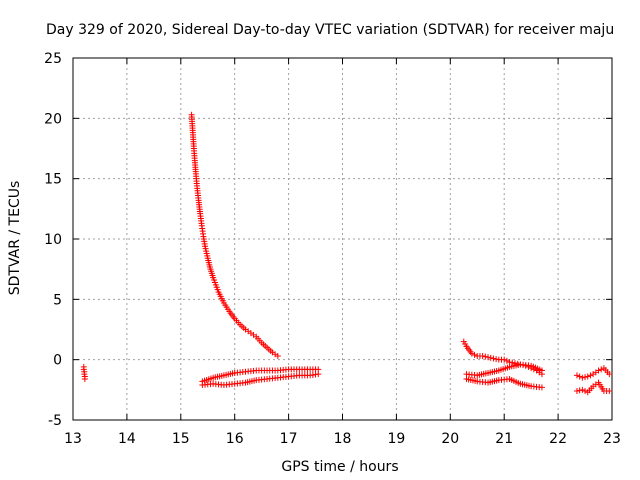  I want to click on x-axis-label: GPS time / hours, so click(339, 467).